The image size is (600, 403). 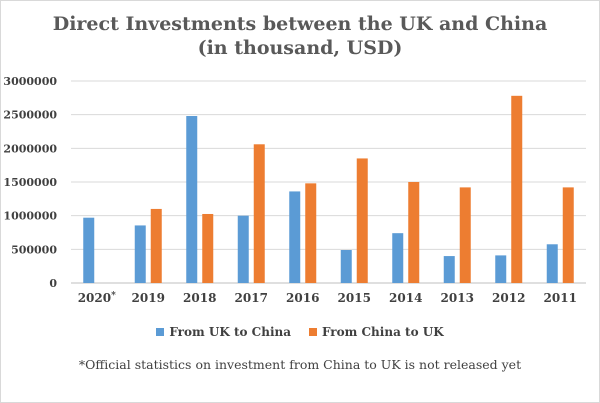 I want to click on x-tick-label: 2018, so click(x=199, y=298).